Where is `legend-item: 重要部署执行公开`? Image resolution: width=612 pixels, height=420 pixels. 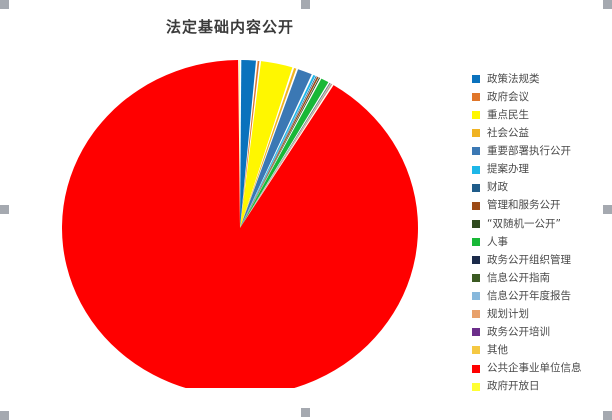
legend-item: 重要部署执行公开 is located at coordinates (542, 151).